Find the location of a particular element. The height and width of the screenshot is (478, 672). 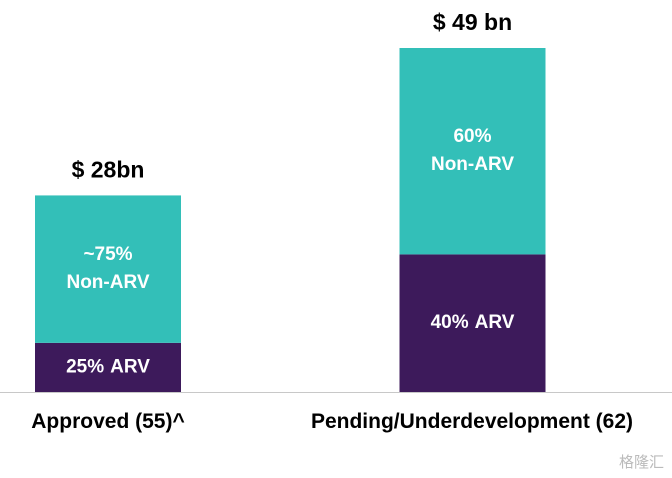

segment-label: 25% ARV is located at coordinates (108, 366).